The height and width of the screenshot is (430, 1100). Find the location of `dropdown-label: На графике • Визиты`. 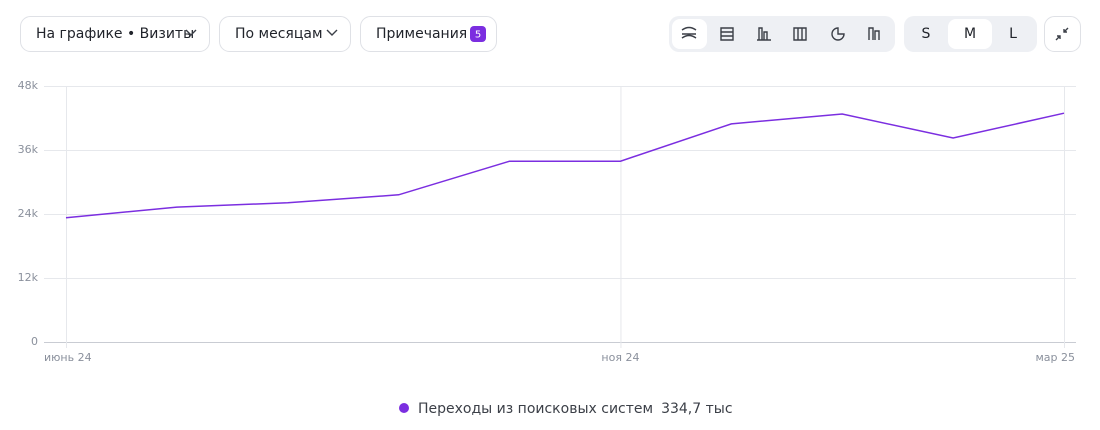

dropdown-label: На графике • Визиты is located at coordinates (115, 34).